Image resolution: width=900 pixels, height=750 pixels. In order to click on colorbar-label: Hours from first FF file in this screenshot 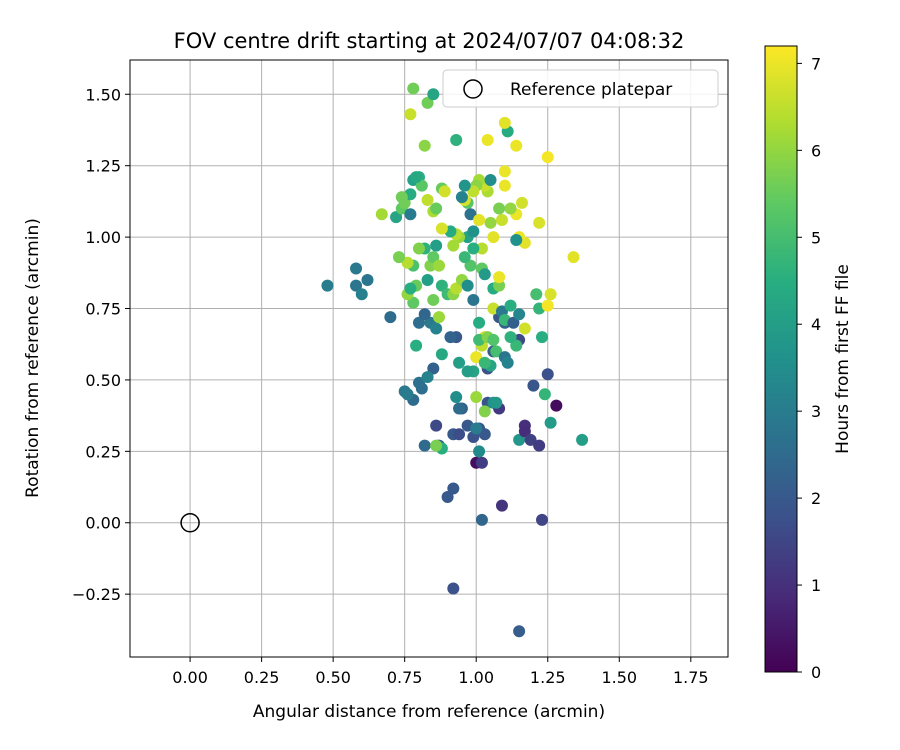, I will do `click(843, 359)`.